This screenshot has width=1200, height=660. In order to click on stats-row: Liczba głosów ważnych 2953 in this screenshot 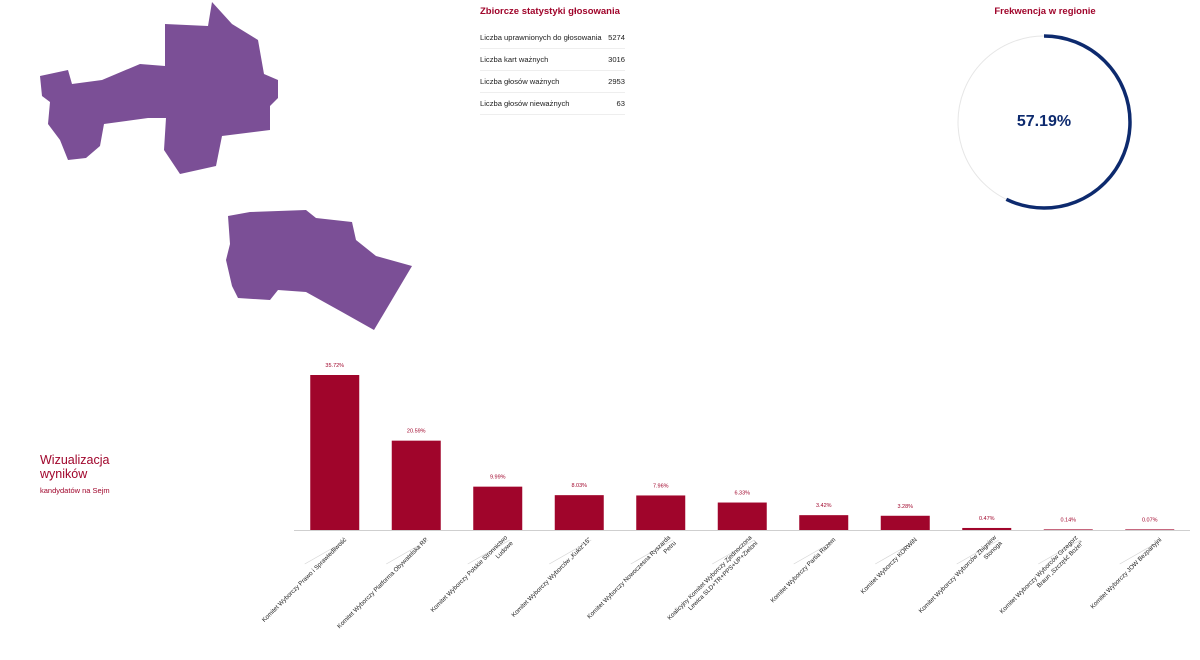, I will do `click(552, 82)`.